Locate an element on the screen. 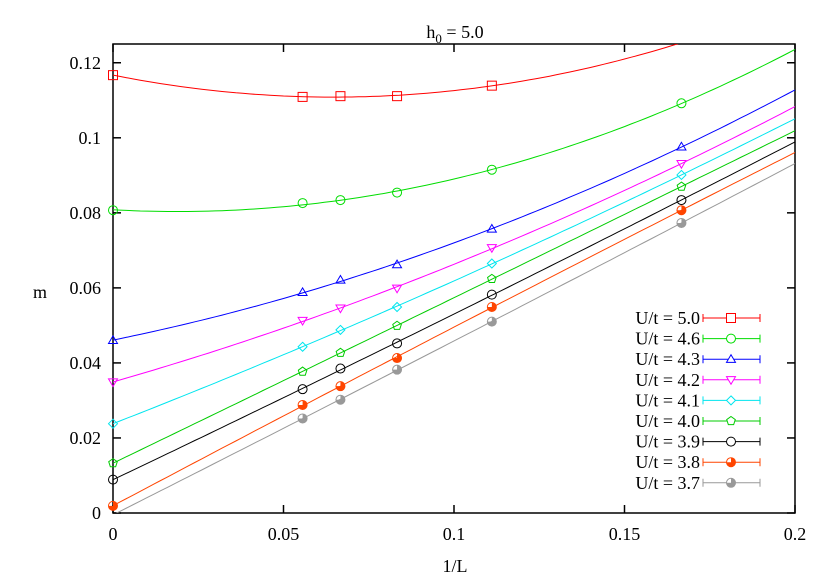 The image size is (830, 586). x-tick-label: 0.15 is located at coordinates (625, 534).